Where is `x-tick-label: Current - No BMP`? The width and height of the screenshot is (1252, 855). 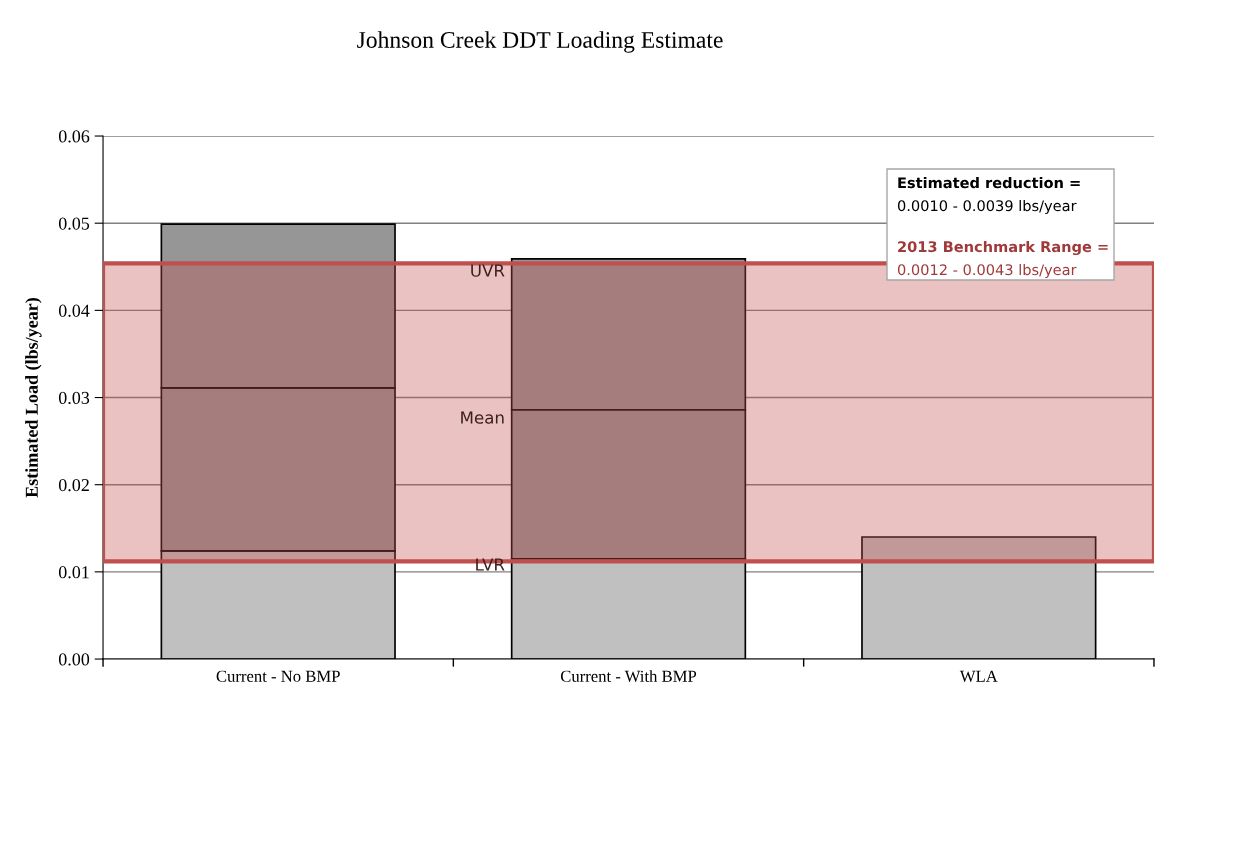
x-tick-label: Current - No BMP is located at coordinates (278, 676).